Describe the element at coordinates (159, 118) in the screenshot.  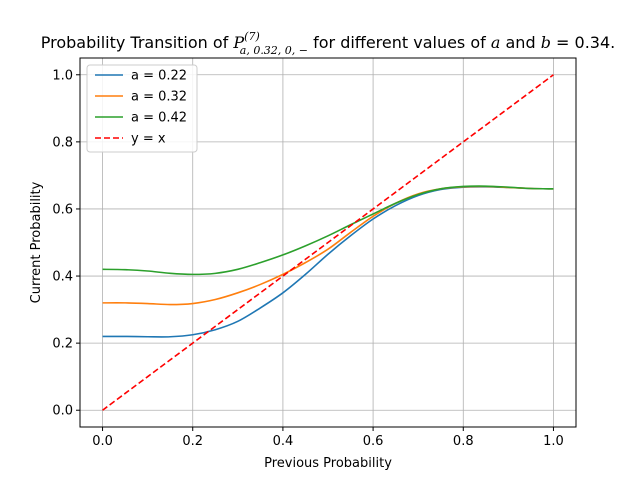
I see `legend-label: a = 0.42` at that location.